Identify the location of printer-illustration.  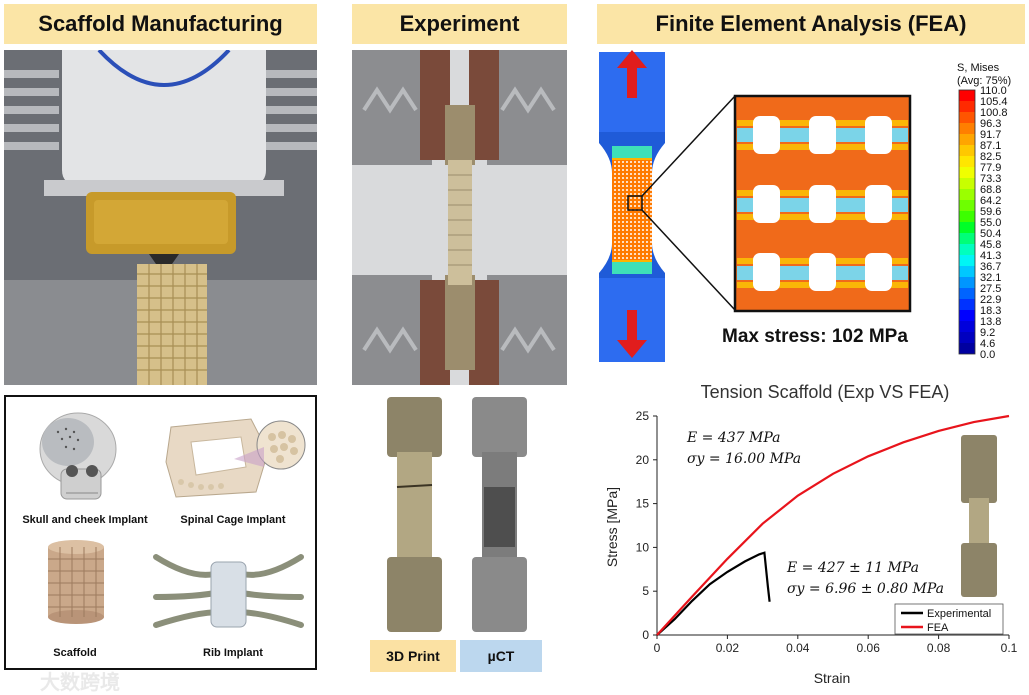
(160, 217).